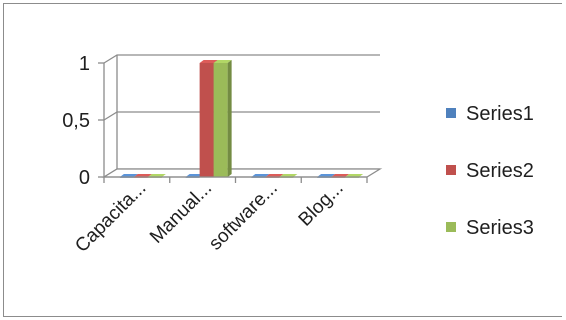 This screenshot has width=566, height=320. Describe the element at coordinates (500, 228) in the screenshot. I see `legend-label: Series3` at that location.